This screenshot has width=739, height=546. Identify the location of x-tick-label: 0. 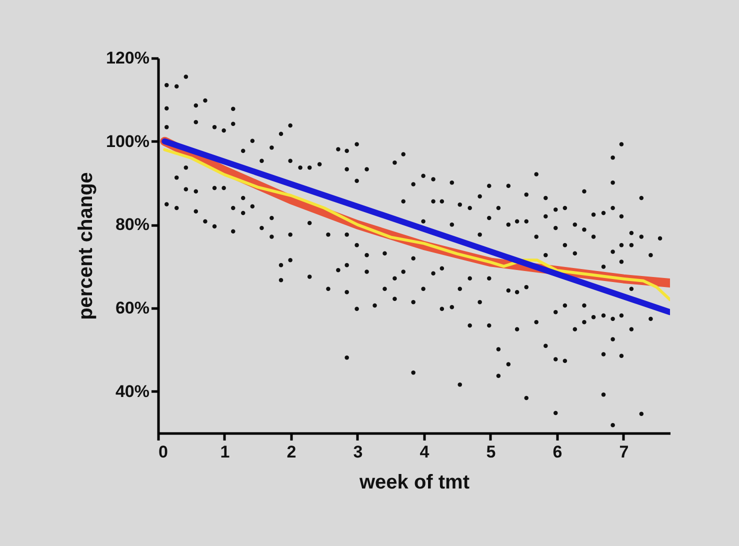
(163, 452).